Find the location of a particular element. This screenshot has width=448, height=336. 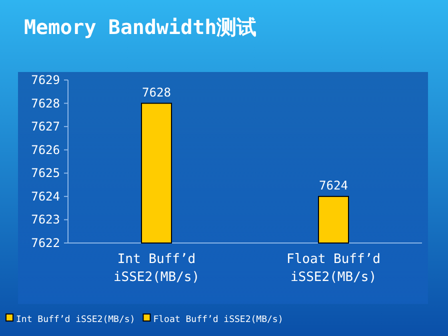

data-label: 7628 is located at coordinates (156, 92).